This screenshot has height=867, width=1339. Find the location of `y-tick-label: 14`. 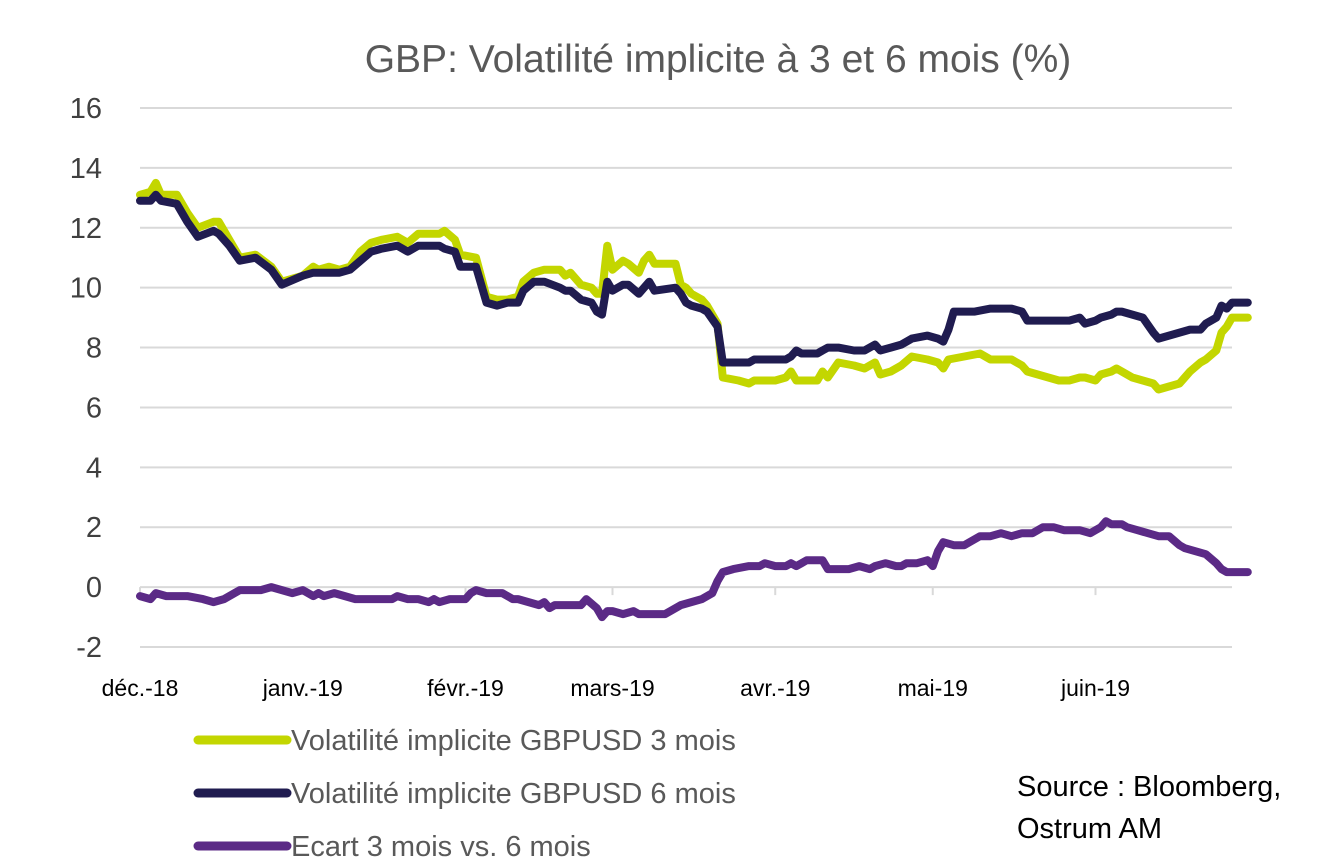

y-tick-label: 14 is located at coordinates (86, 169).